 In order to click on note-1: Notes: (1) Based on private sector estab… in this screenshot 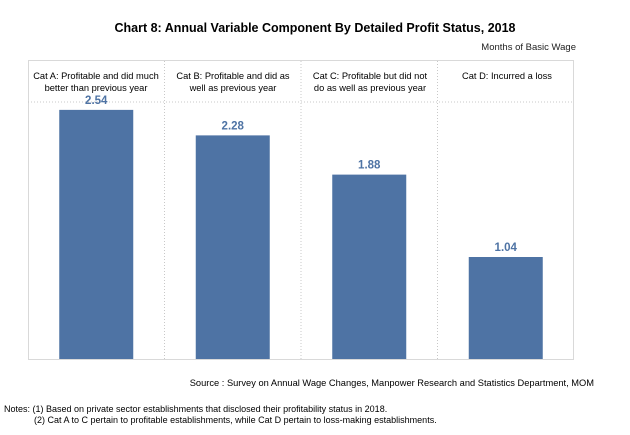, I will do `click(196, 409)`.